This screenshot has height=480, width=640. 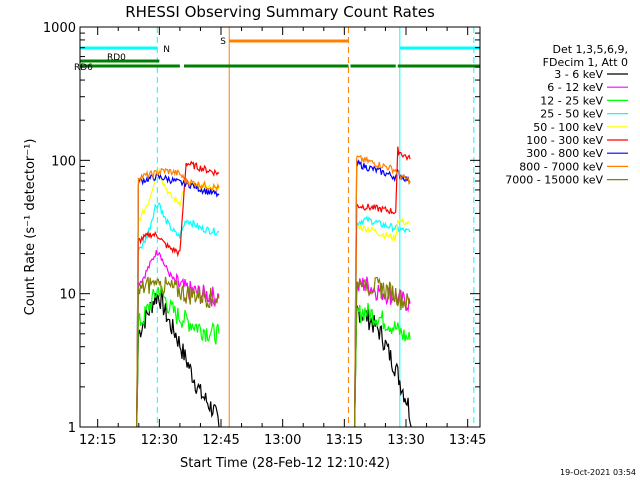 What do you see at coordinates (285, 463) in the screenshot?
I see `x-axis-label: Start Time (28-Feb-12 12:10:42)` at bounding box center [285, 463].